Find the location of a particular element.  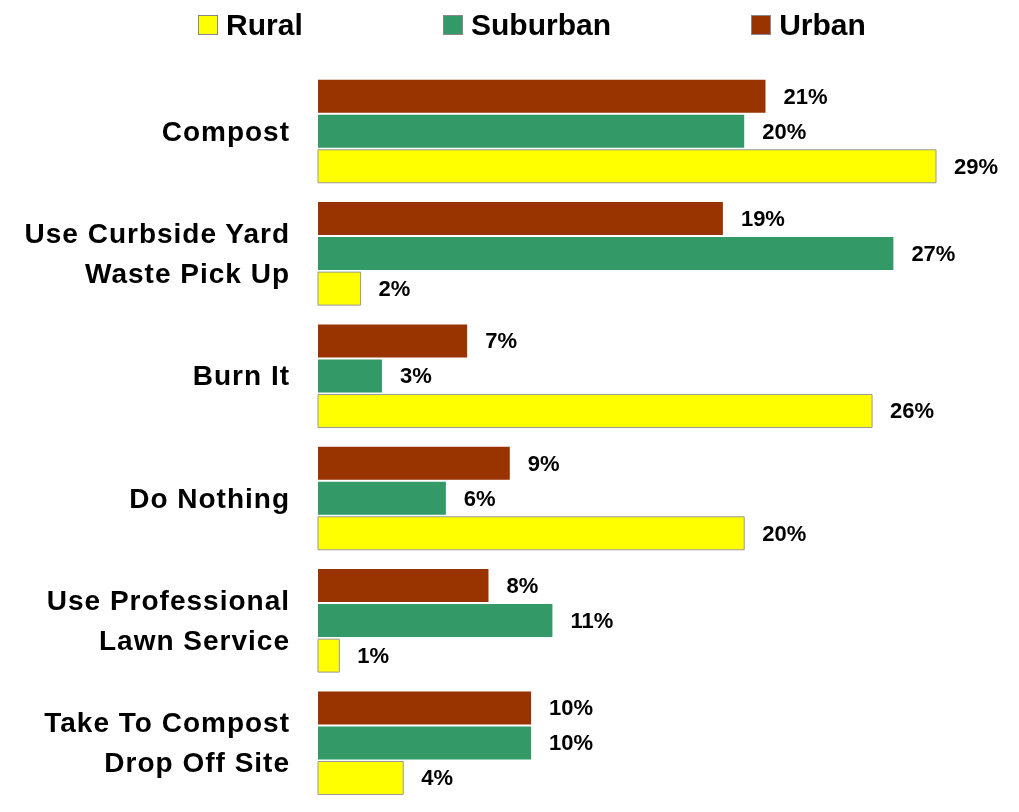

data-label: 29% is located at coordinates (976, 166).